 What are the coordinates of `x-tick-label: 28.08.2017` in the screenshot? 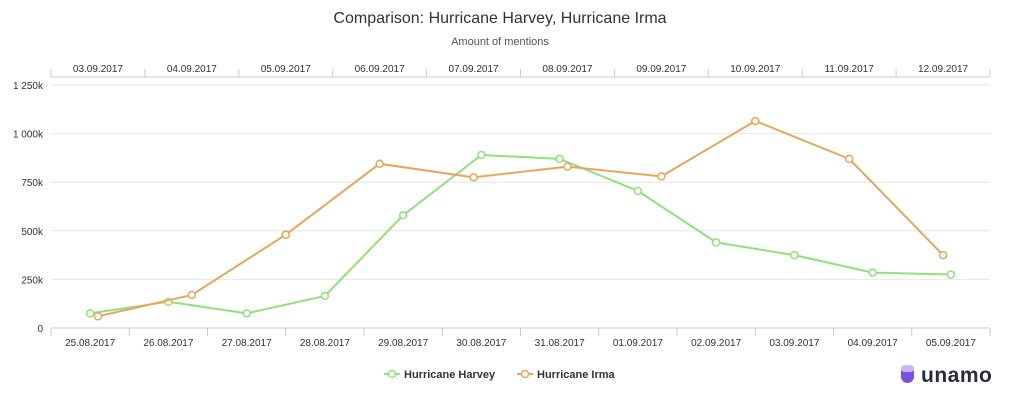 It's located at (325, 343).